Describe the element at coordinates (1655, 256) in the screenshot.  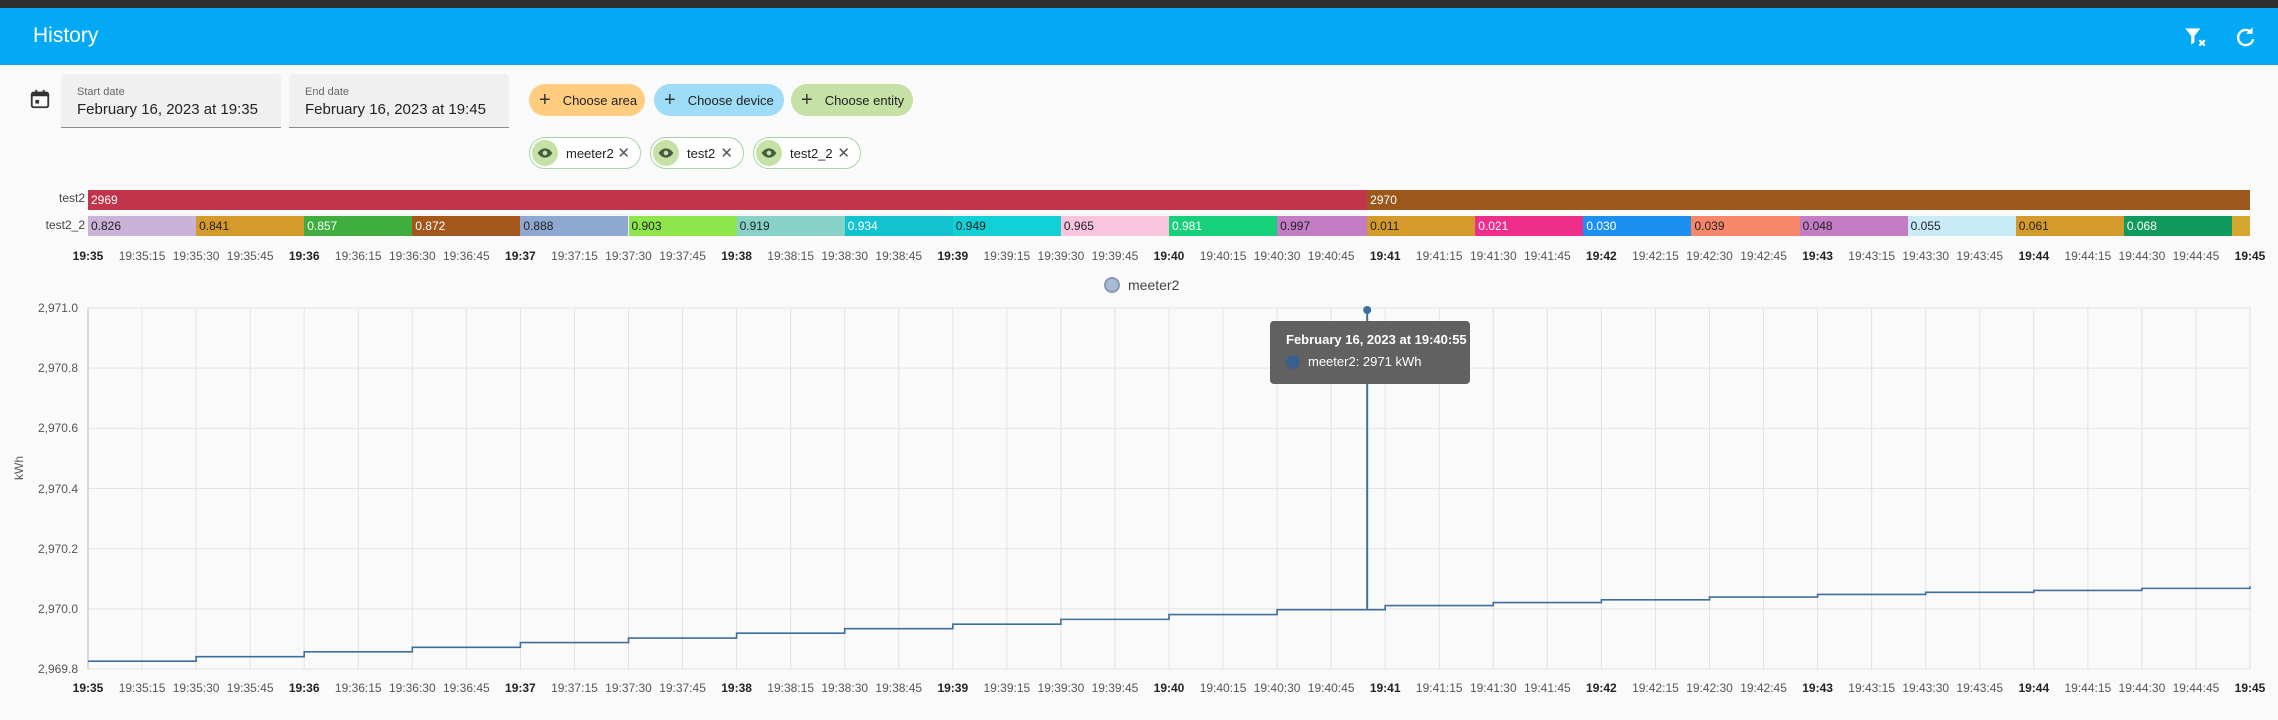
I see `time-tick-label: 19:42:15` at that location.